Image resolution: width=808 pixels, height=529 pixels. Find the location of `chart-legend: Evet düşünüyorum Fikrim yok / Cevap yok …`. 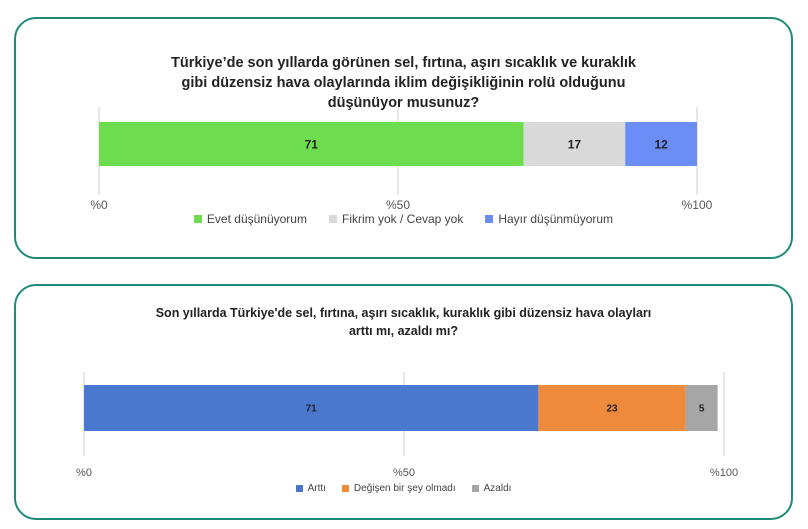

chart-legend: Evet düşünüyorum Fikrim yok / Cevap yok … is located at coordinates (403, 219).